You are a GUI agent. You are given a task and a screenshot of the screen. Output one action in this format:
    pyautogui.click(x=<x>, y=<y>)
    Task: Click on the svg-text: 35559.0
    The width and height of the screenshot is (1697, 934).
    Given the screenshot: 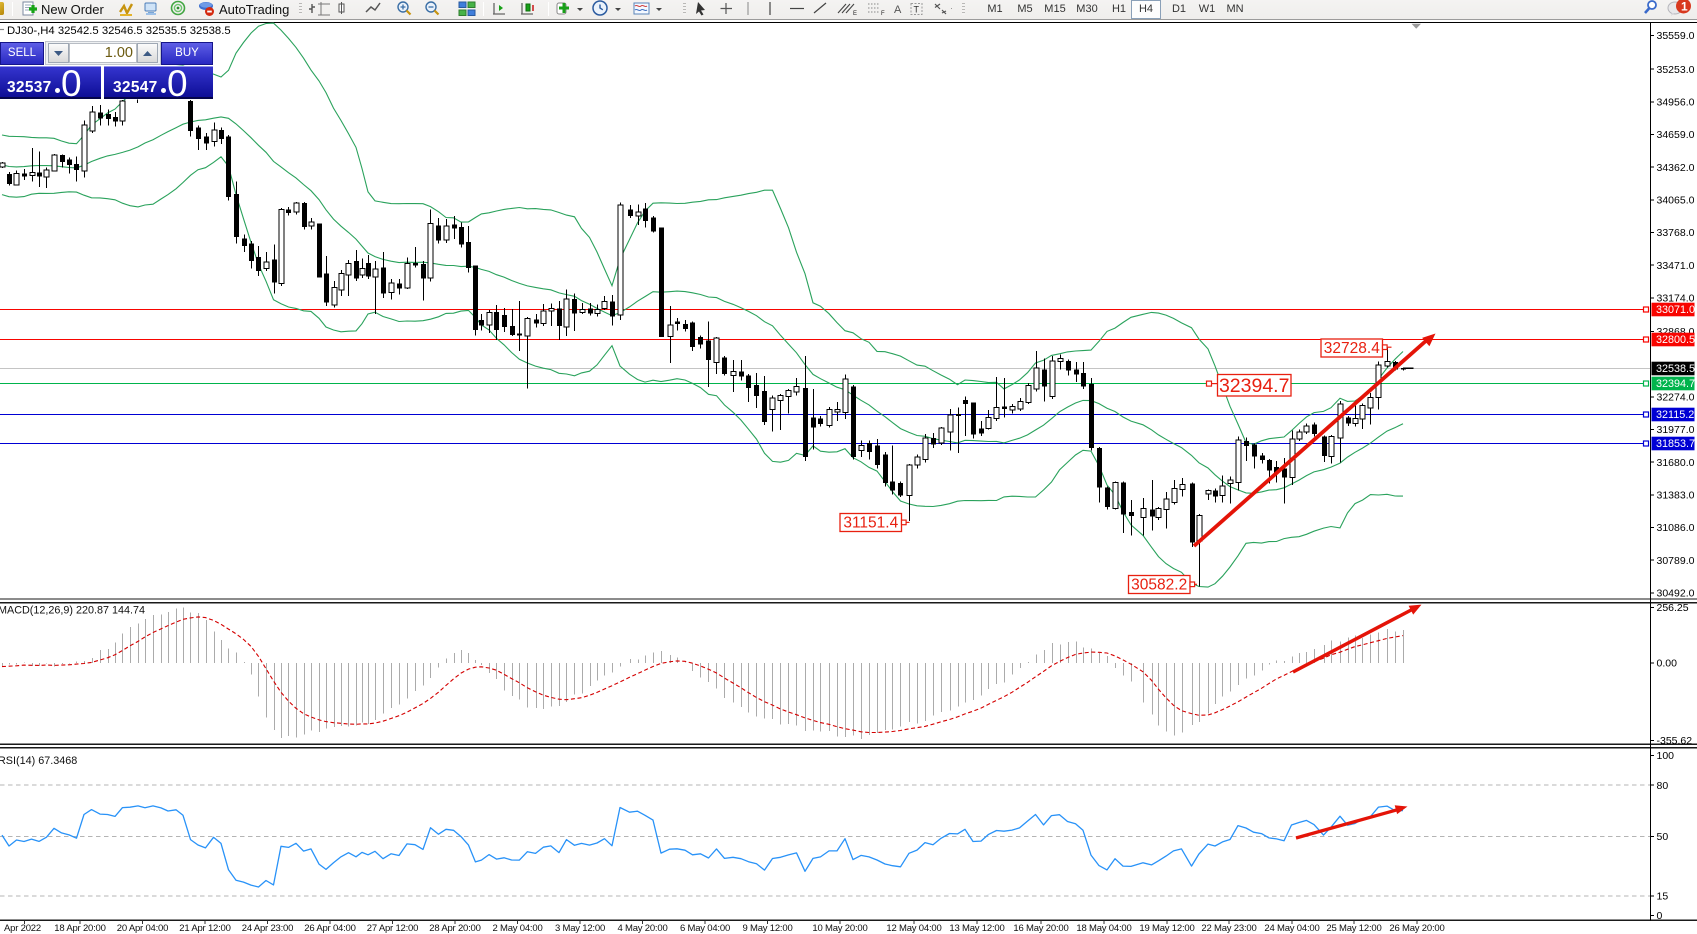 What is the action you would take?
    pyautogui.click(x=1676, y=36)
    